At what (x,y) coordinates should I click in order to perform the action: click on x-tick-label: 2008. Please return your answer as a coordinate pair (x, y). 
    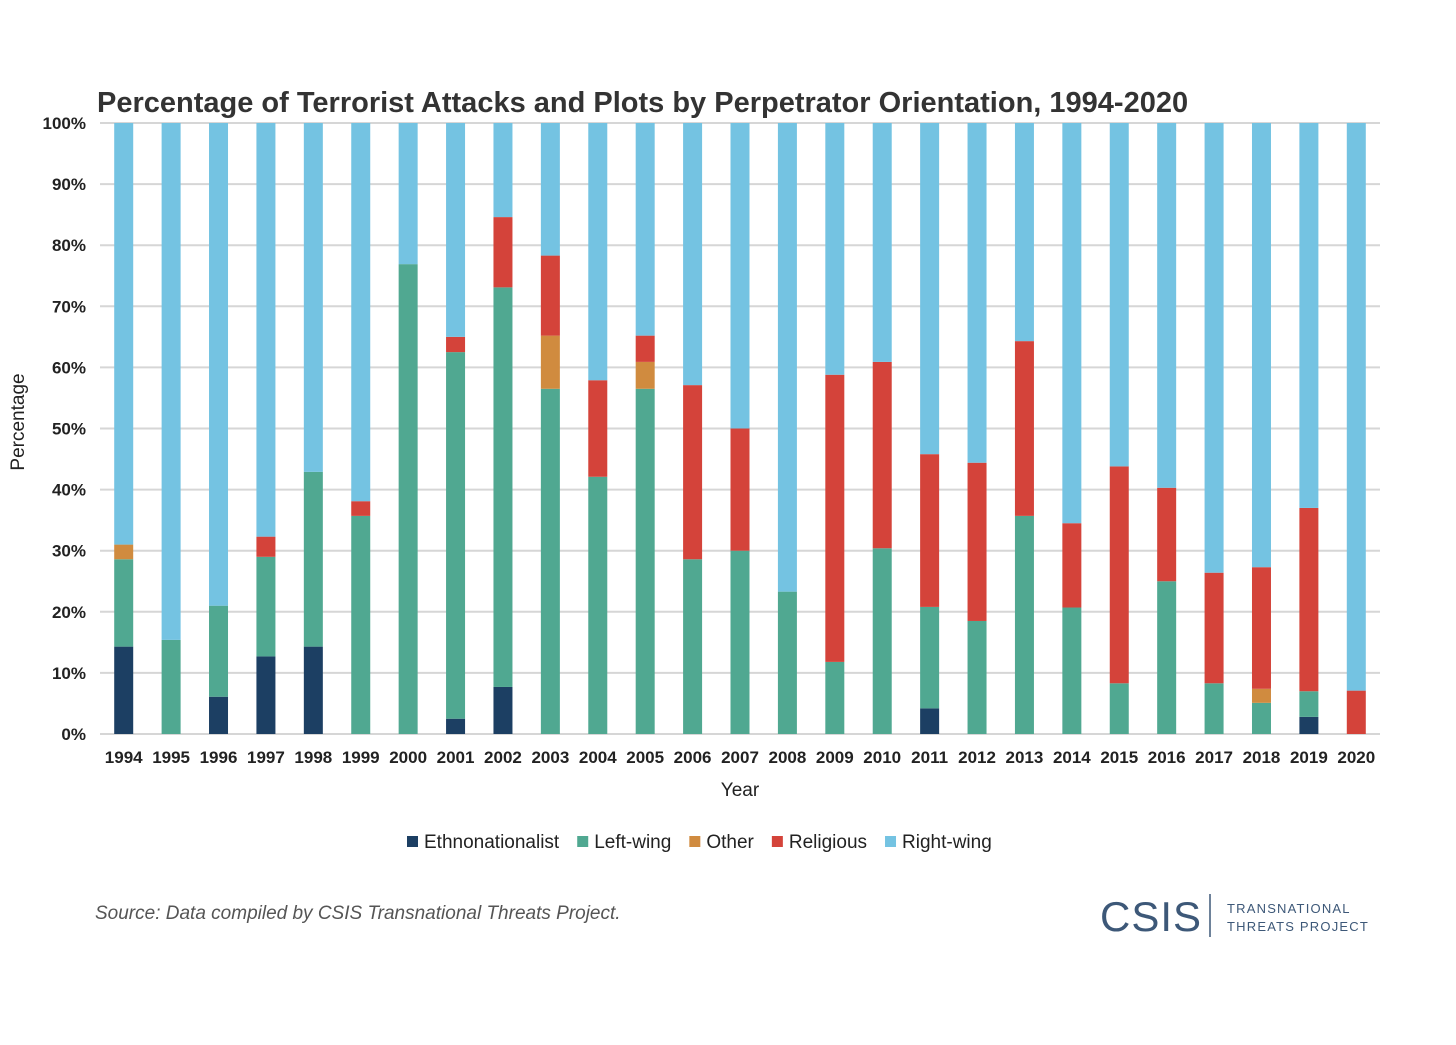
    Looking at the image, I should click on (787, 757).